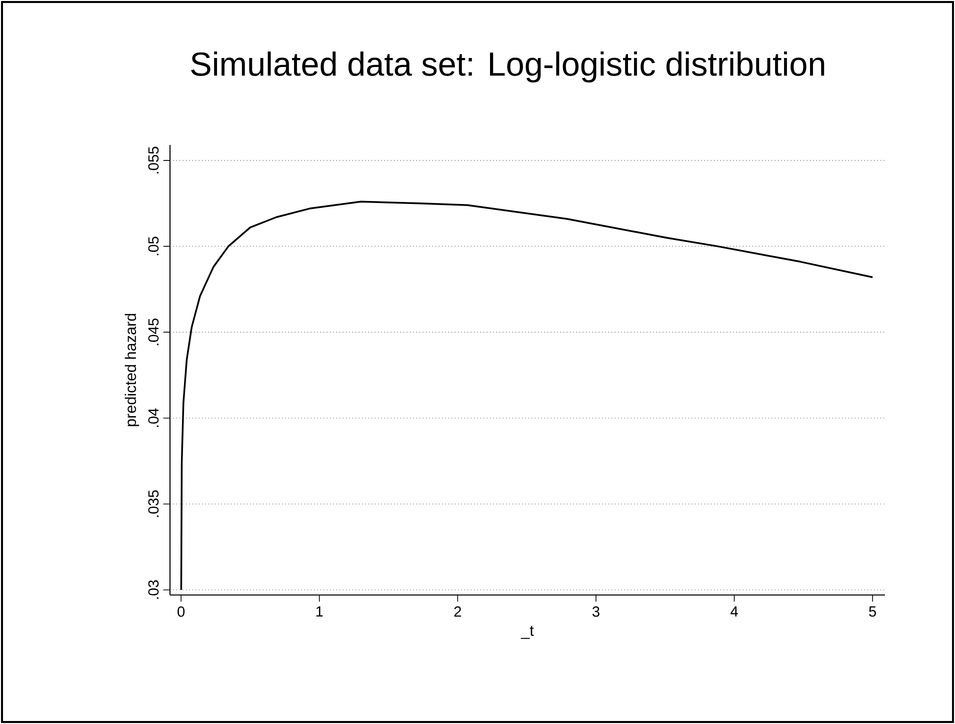 The image size is (955, 724). Describe the element at coordinates (153, 503) in the screenshot. I see `y-tick-label: .035` at that location.